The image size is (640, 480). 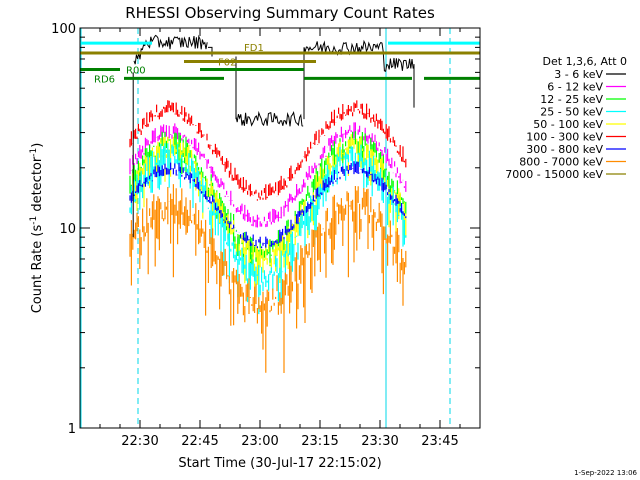 What do you see at coordinates (568, 124) in the screenshot?
I see `legend-label: 50 - 100 keV` at bounding box center [568, 124].